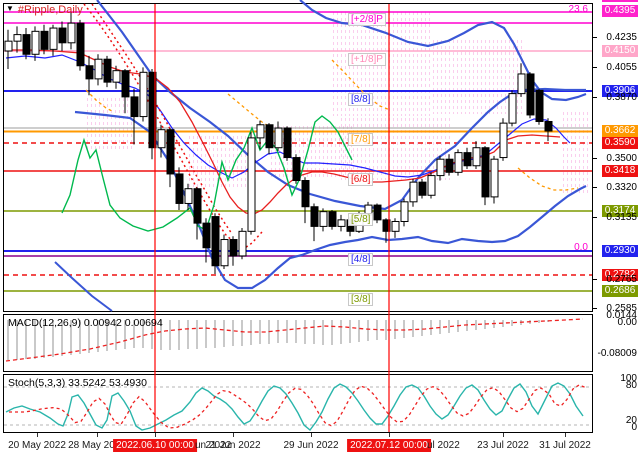 The width and height of the screenshot is (640, 457). What do you see at coordinates (620, 51) in the screenshot?
I see `price-badge: 0.4150` at bounding box center [620, 51].